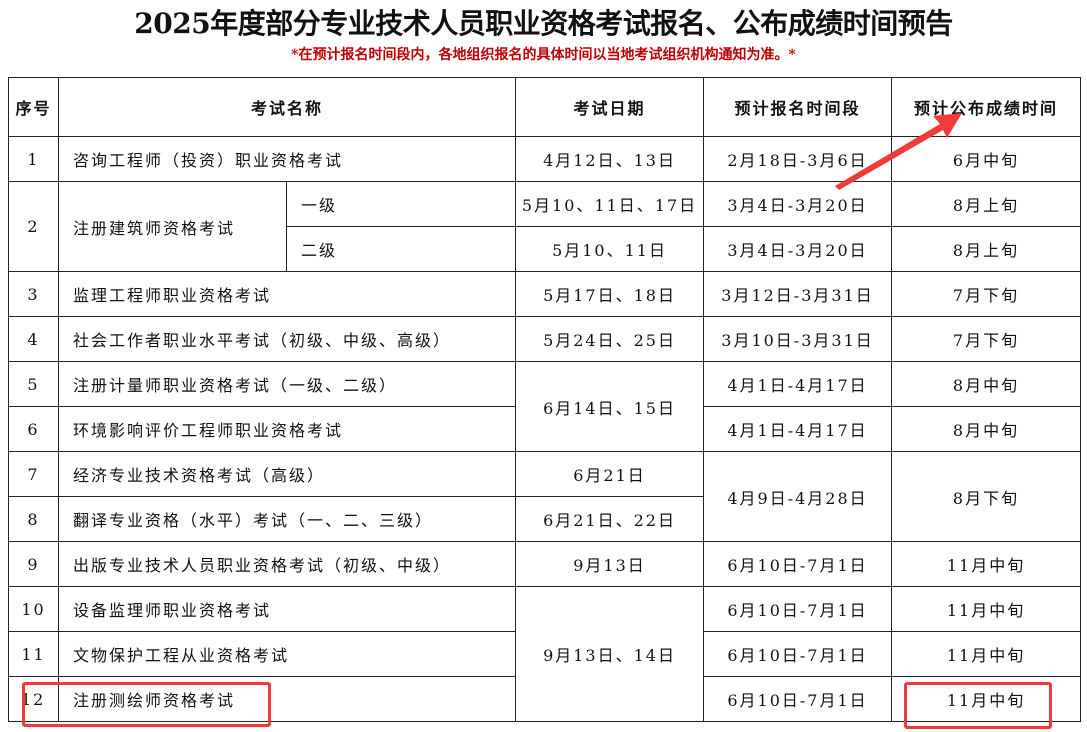 This screenshot has height=732, width=1087. What do you see at coordinates (543, 55) in the screenshot?
I see `subtitle-note: *在预计报名时间段内，各地组织报名的具体时间以当地考试组织机构通知为准。*` at bounding box center [543, 55].